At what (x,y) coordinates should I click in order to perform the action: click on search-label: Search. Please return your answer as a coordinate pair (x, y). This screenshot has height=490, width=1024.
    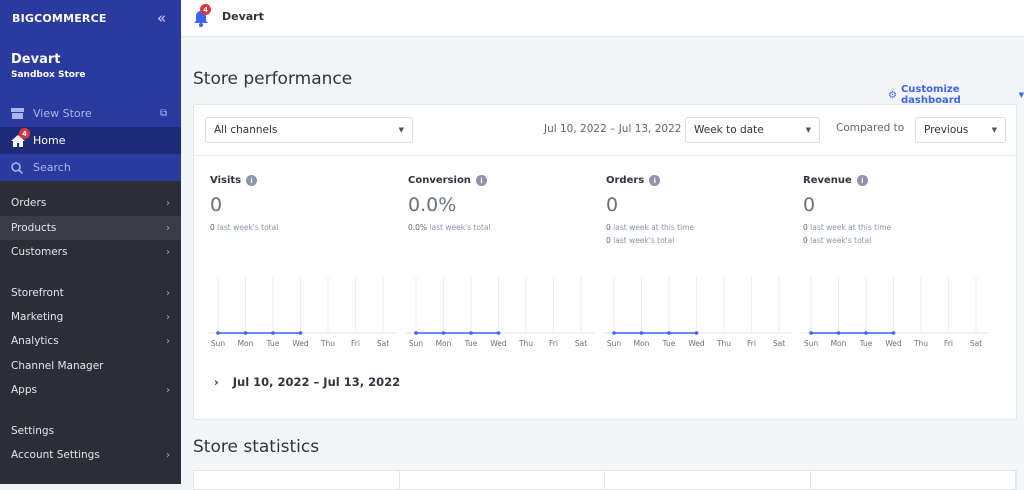
    Looking at the image, I should click on (52, 167).